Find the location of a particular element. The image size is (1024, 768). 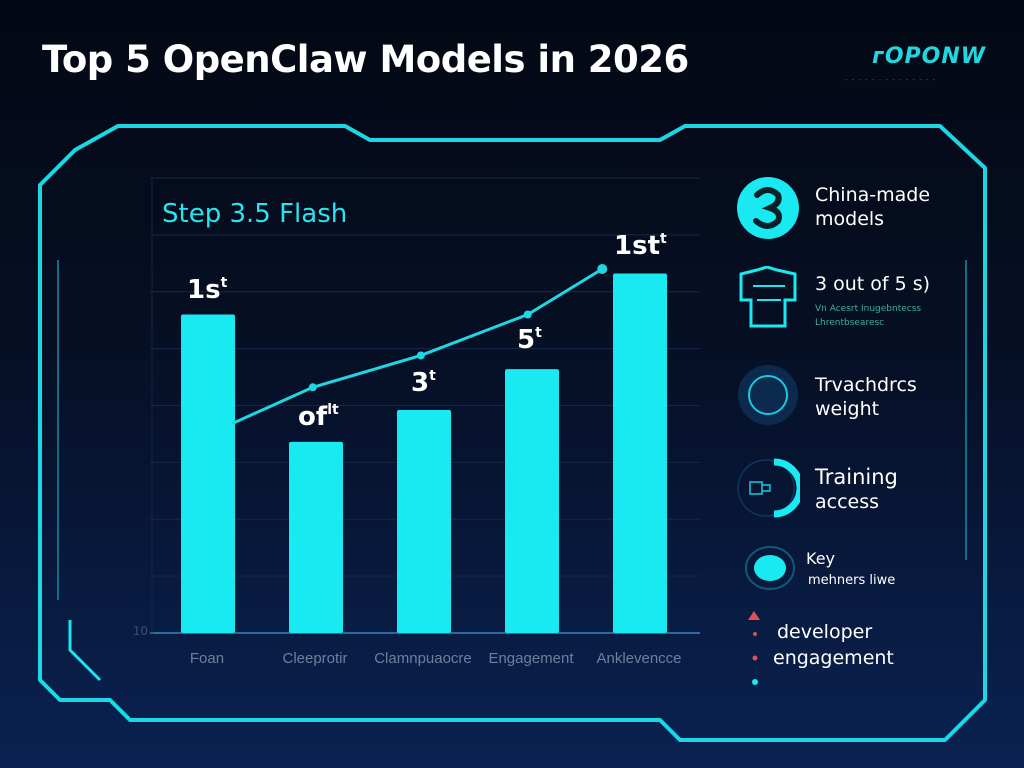

side-text: Key mehners liwe is located at coordinates (850, 570).